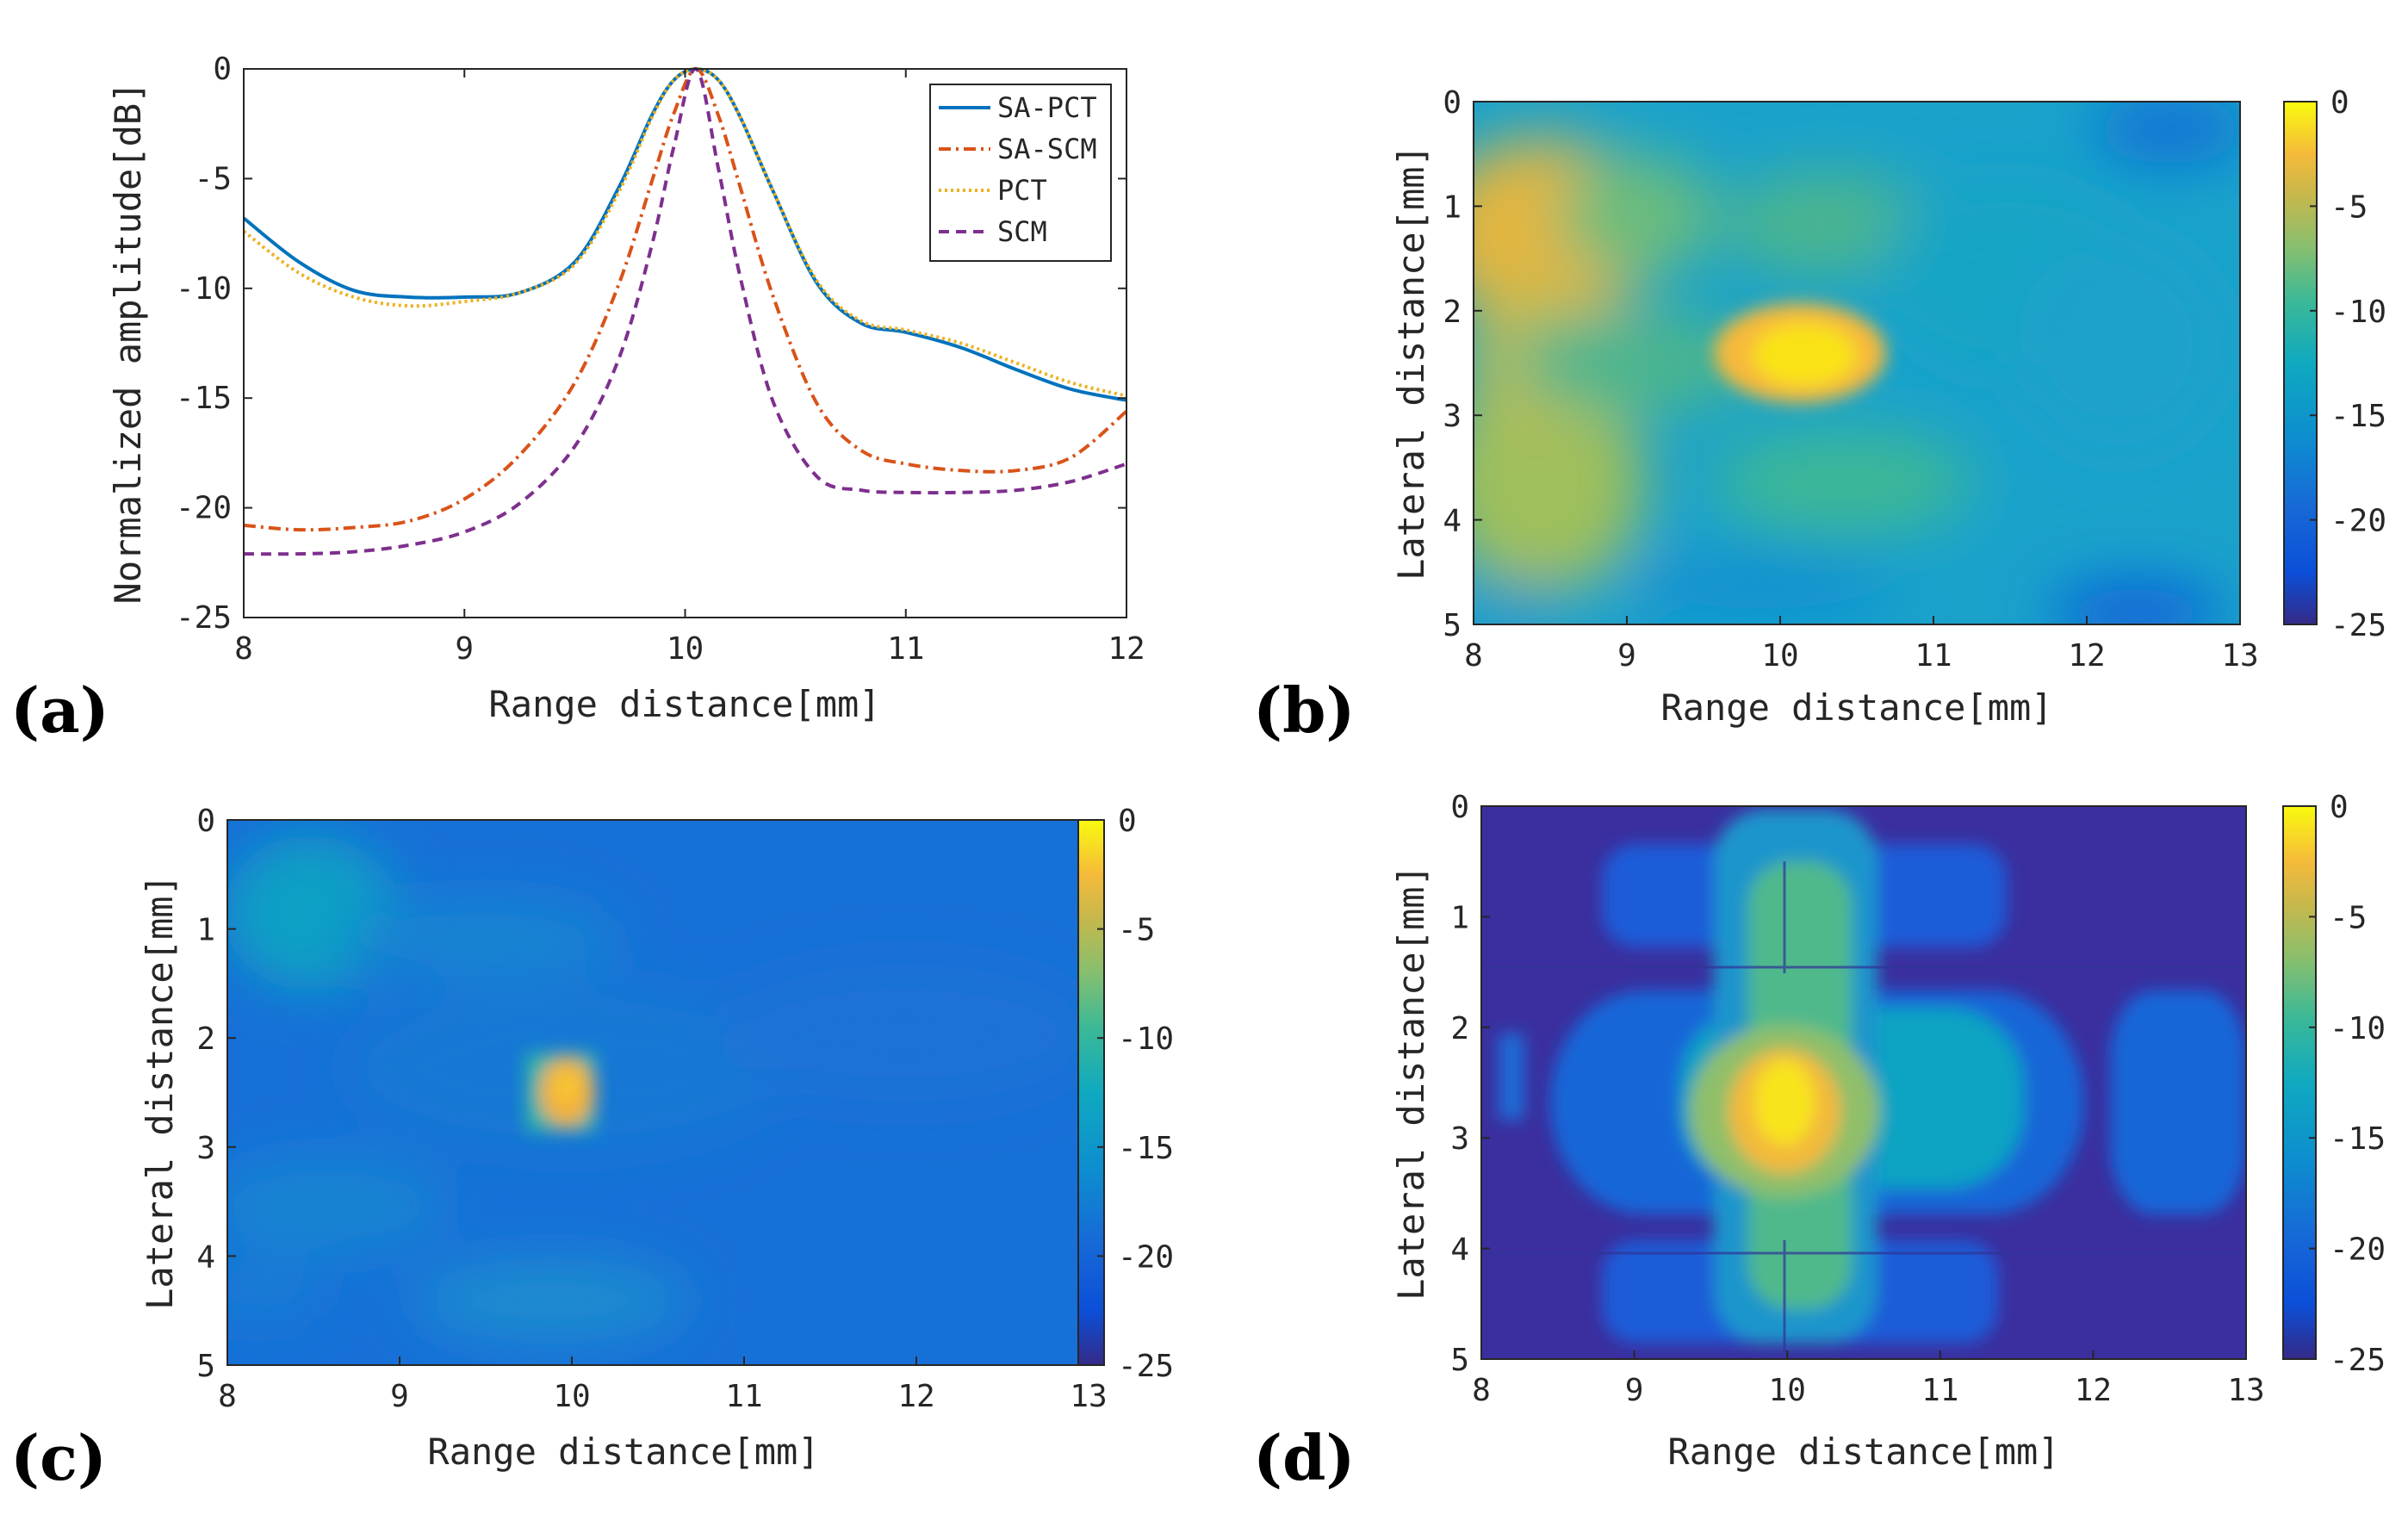  Describe the element at coordinates (1779, 656) in the screenshot. I see `x-tick-label-b: 10` at that location.